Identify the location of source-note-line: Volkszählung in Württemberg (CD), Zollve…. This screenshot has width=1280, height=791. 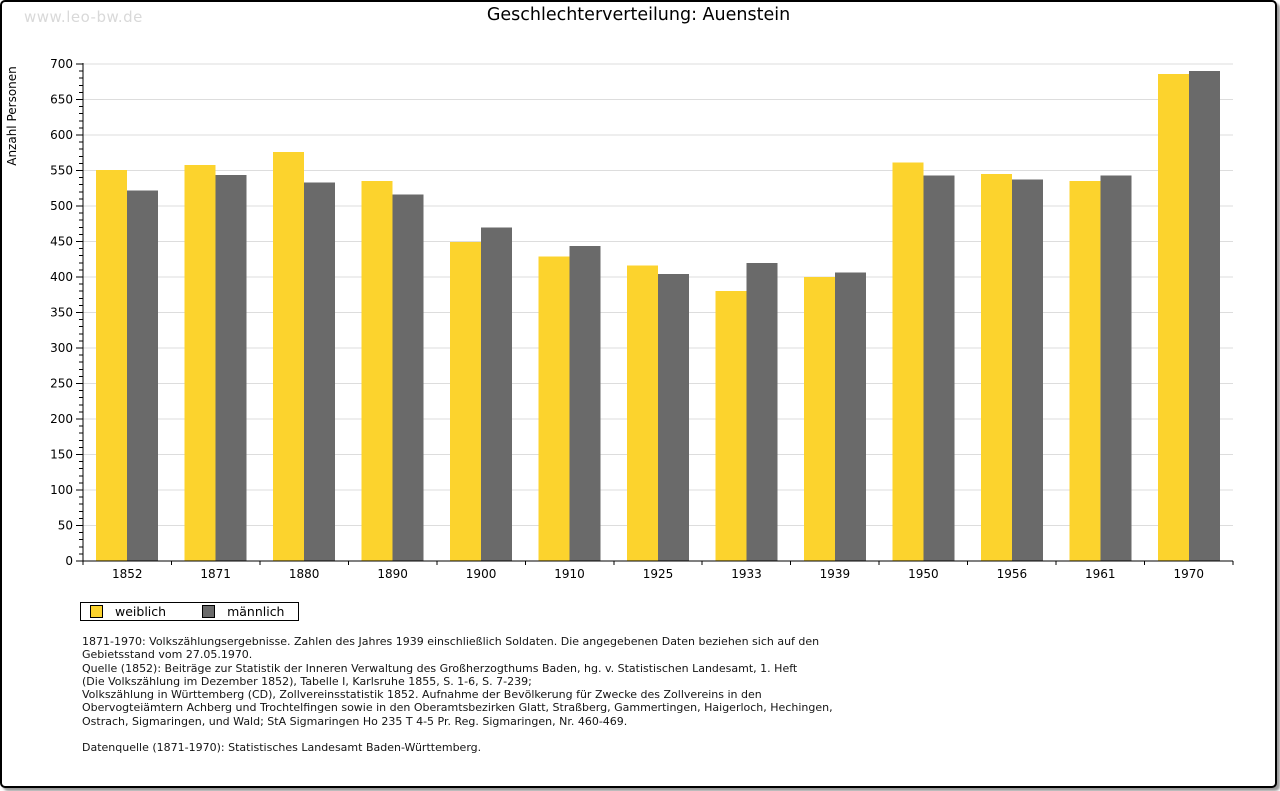
(422, 695).